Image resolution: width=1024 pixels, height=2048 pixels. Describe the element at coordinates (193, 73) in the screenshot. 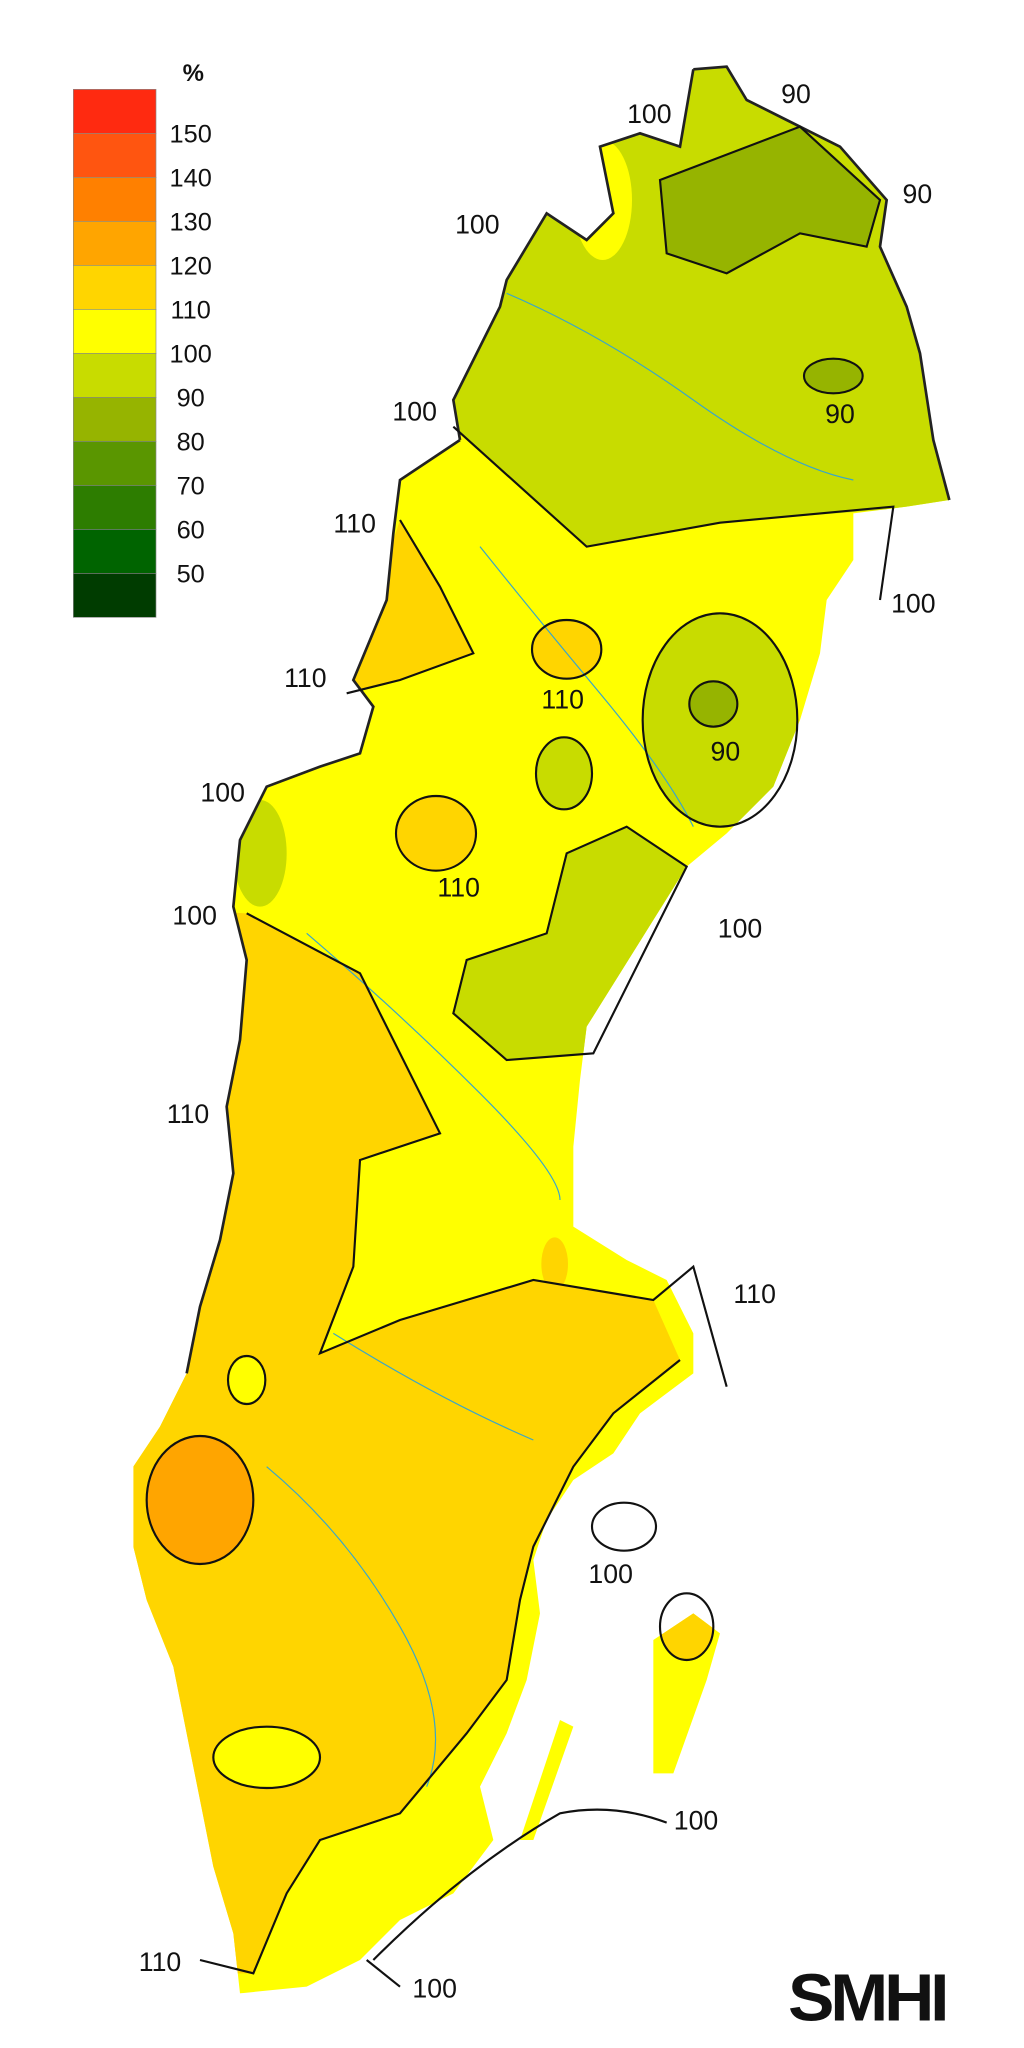

I see `legend-unit: %` at that location.